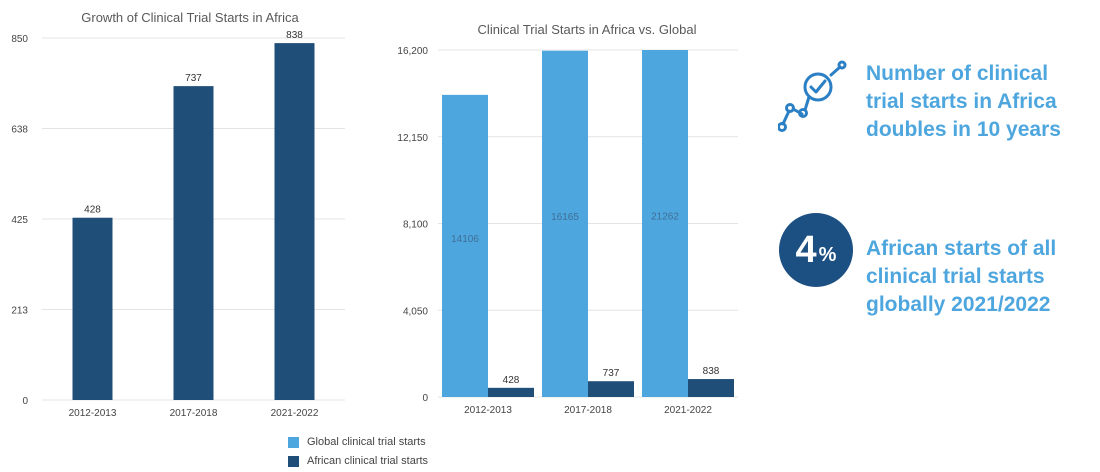 This screenshot has width=1100, height=472. I want to click on legend-item-african: African clinical trial starts, so click(418, 461).